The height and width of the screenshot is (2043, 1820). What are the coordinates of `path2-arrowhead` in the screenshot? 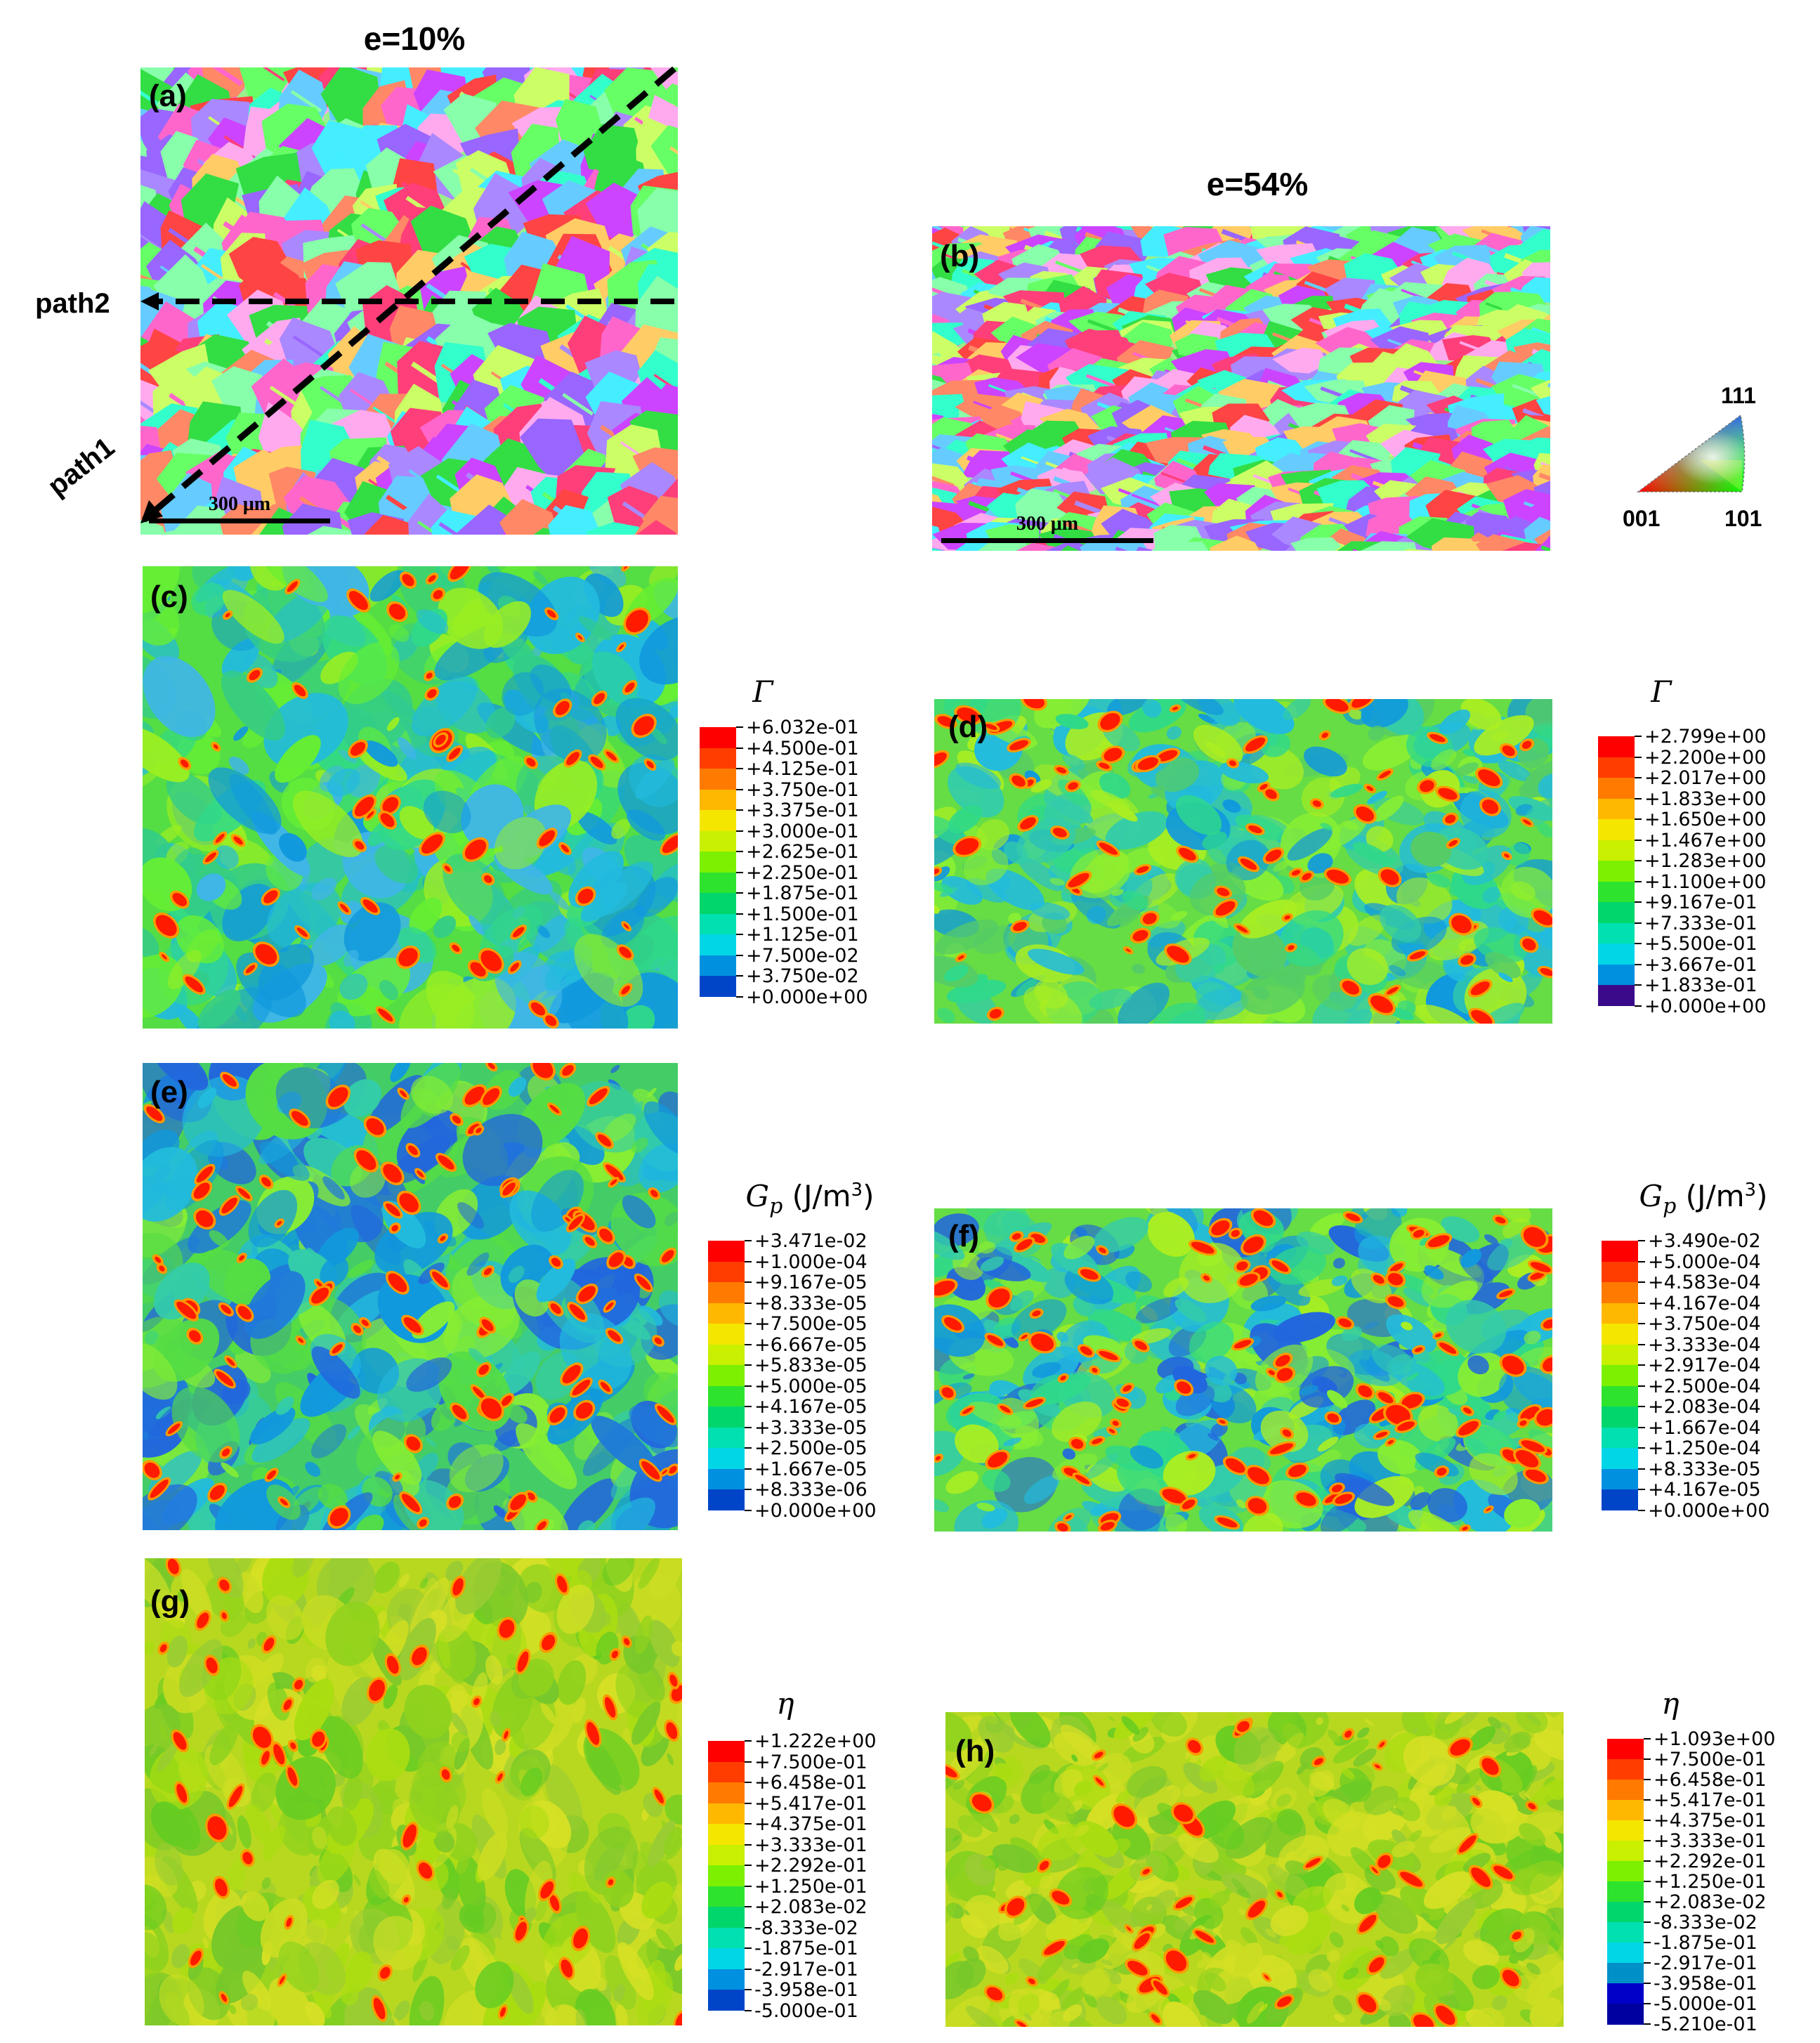 It's located at (149, 301).